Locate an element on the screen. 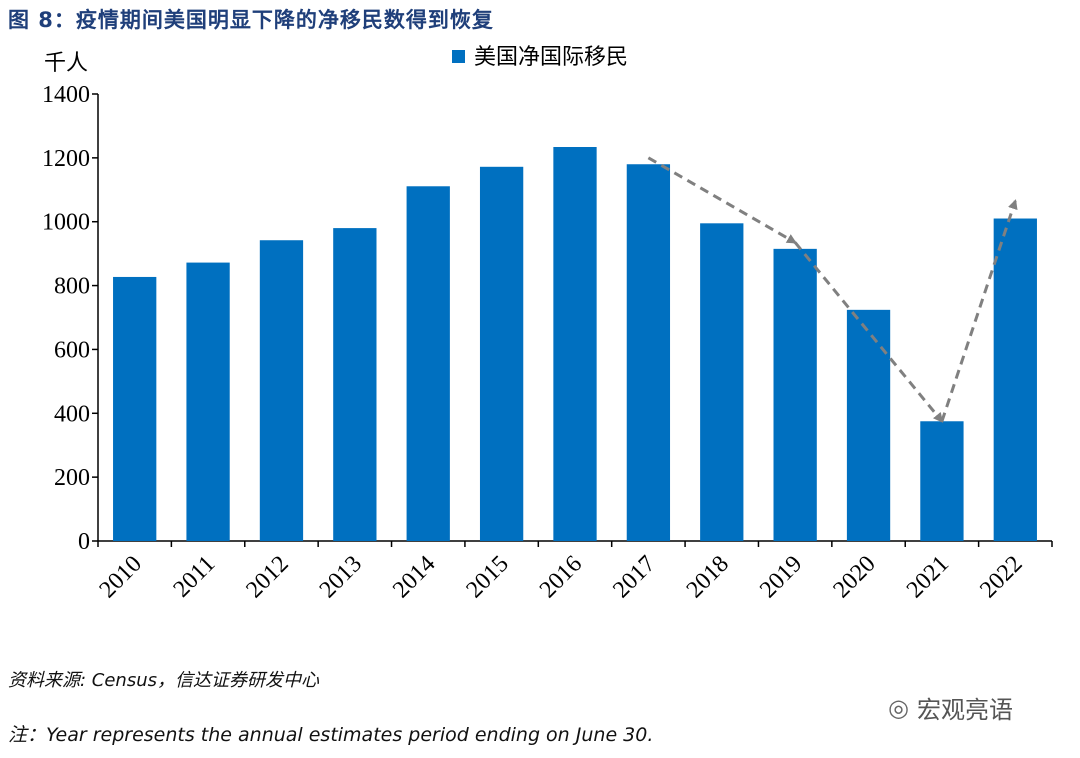 The image size is (1080, 758). legend-swatch is located at coordinates (458, 56).